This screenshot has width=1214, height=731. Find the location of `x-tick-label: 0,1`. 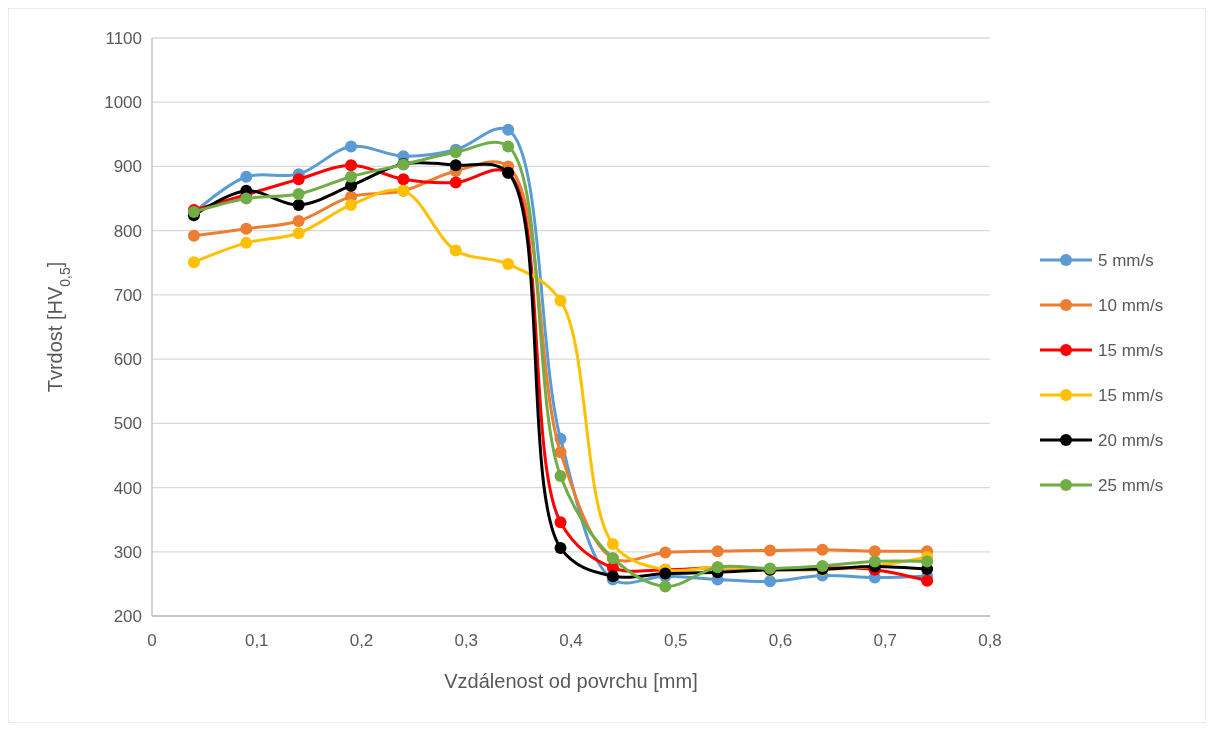

x-tick-label: 0,1 is located at coordinates (256, 640).